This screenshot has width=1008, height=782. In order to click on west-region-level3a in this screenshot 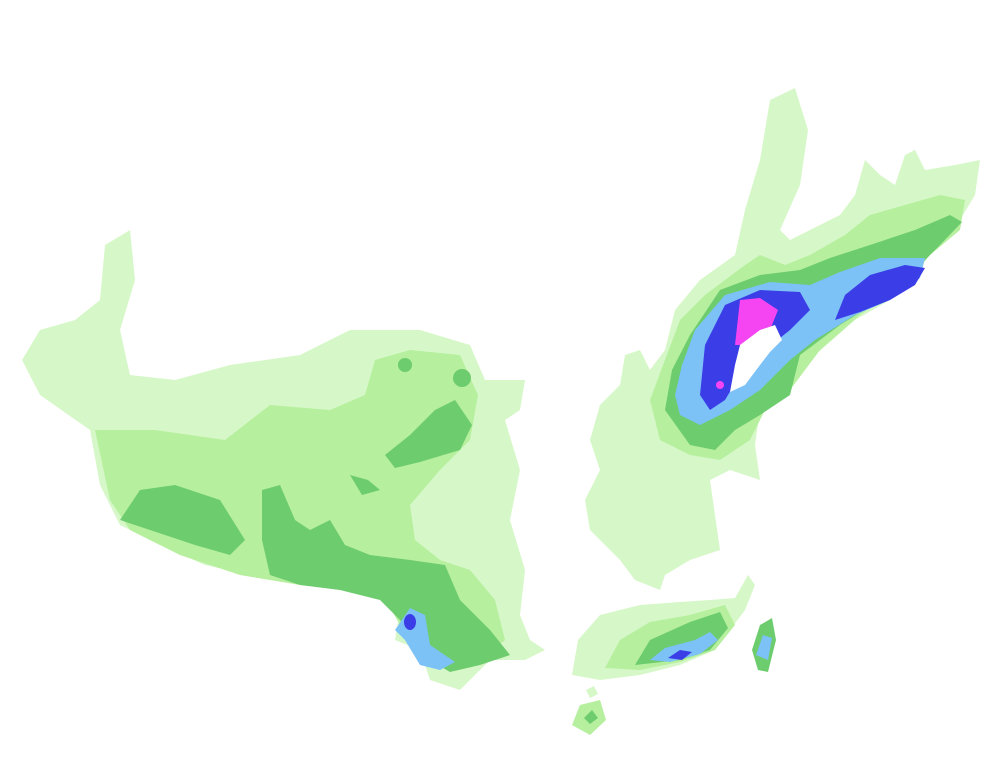, I will do `click(182, 520)`.